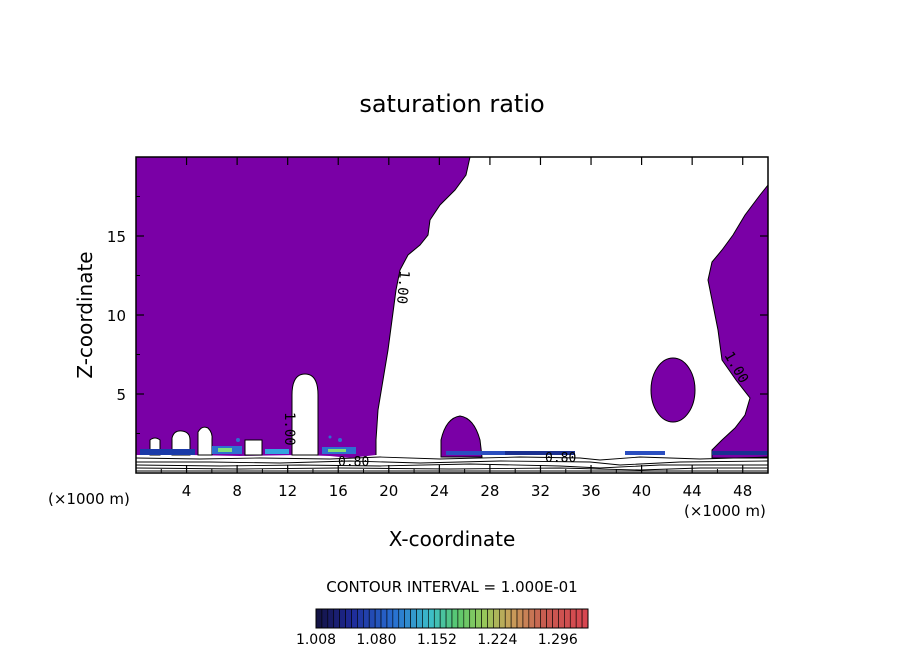 The image size is (904, 654). I want to click on region-left-hole, so click(305, 414).